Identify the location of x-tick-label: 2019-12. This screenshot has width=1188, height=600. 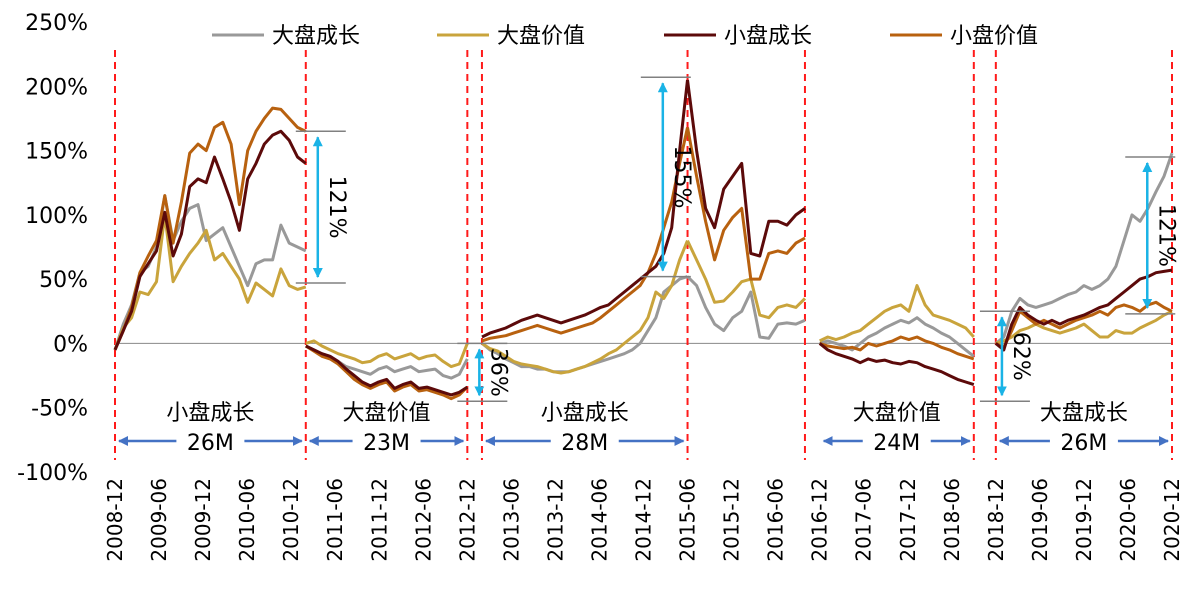
(1084, 520).